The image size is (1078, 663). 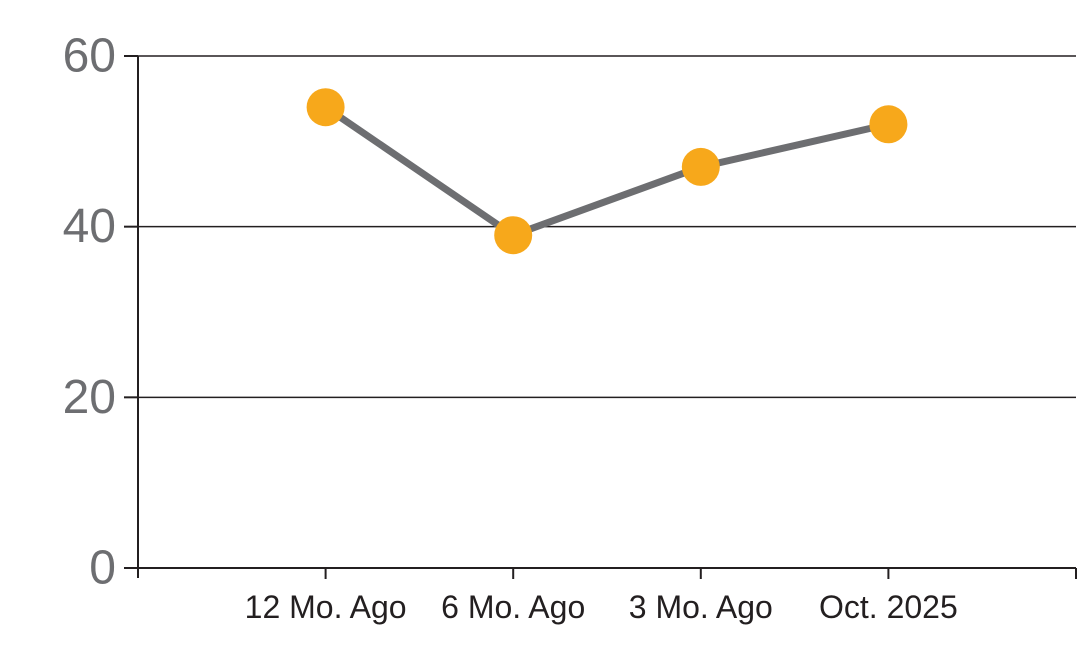 I want to click on y-tick-label: 0, so click(x=102, y=568).